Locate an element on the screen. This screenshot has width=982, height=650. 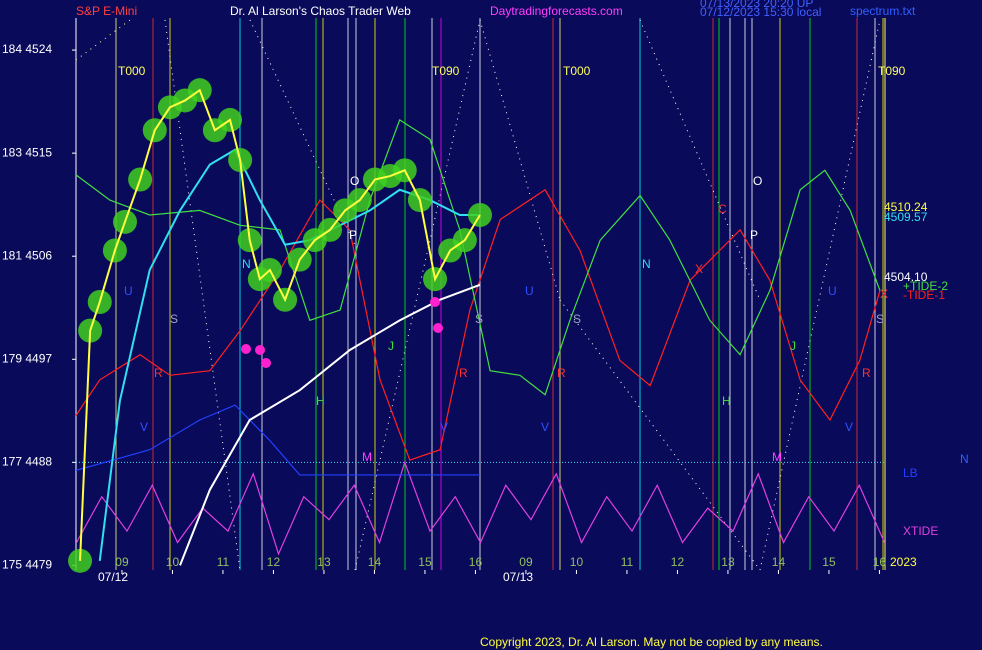
annotation: spectrum.txt is located at coordinates (883, 11).